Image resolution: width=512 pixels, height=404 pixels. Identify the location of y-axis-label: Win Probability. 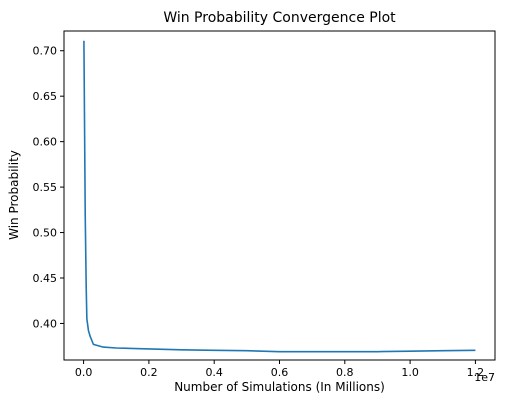
(14, 195).